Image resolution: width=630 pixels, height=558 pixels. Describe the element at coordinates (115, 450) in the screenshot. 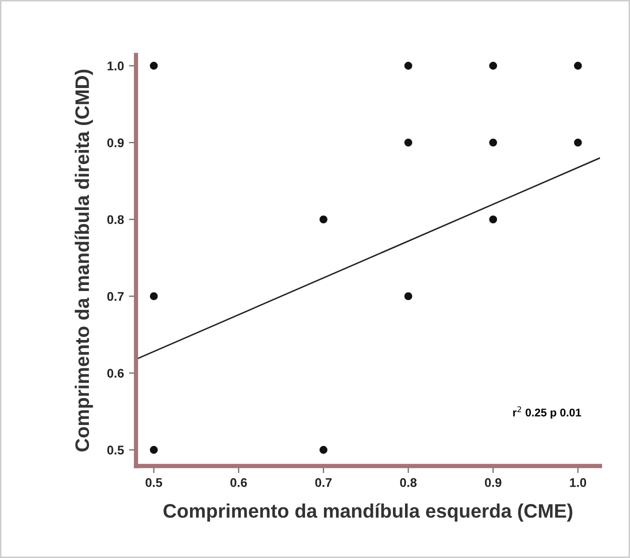

I see `y-tick-label: 0.5` at that location.